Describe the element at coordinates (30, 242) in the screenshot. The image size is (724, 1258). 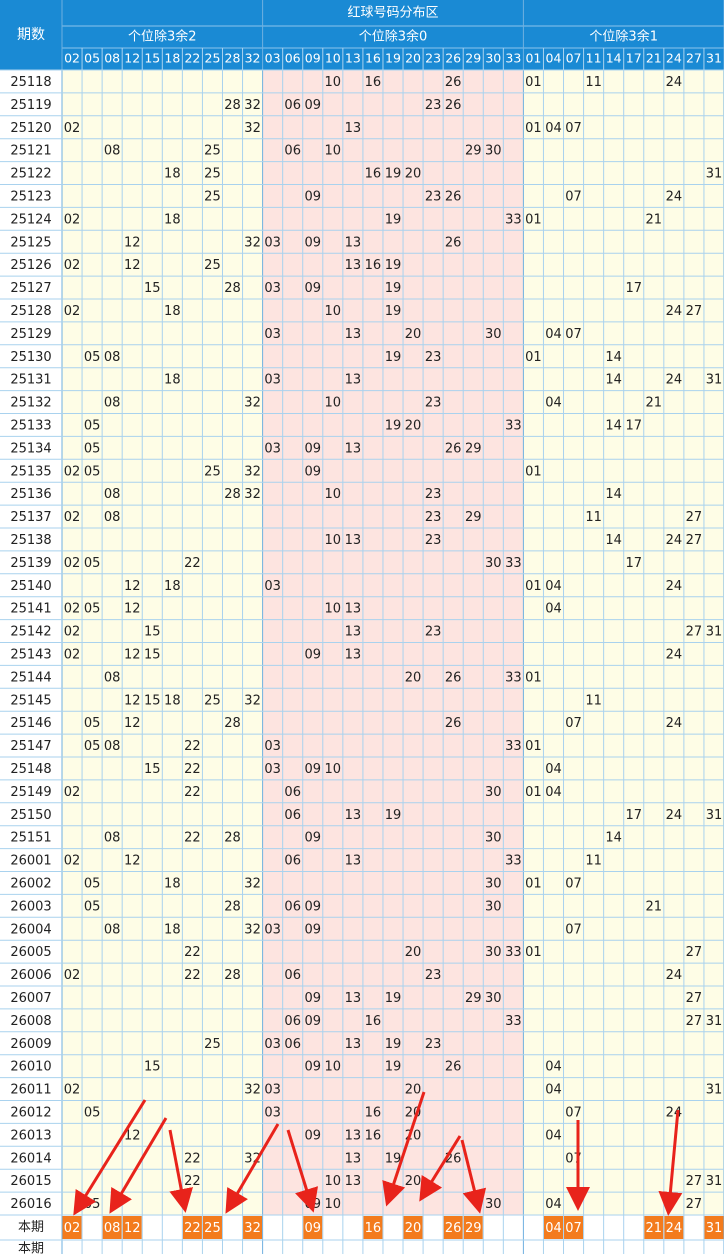
I see `period: 25125` at that location.